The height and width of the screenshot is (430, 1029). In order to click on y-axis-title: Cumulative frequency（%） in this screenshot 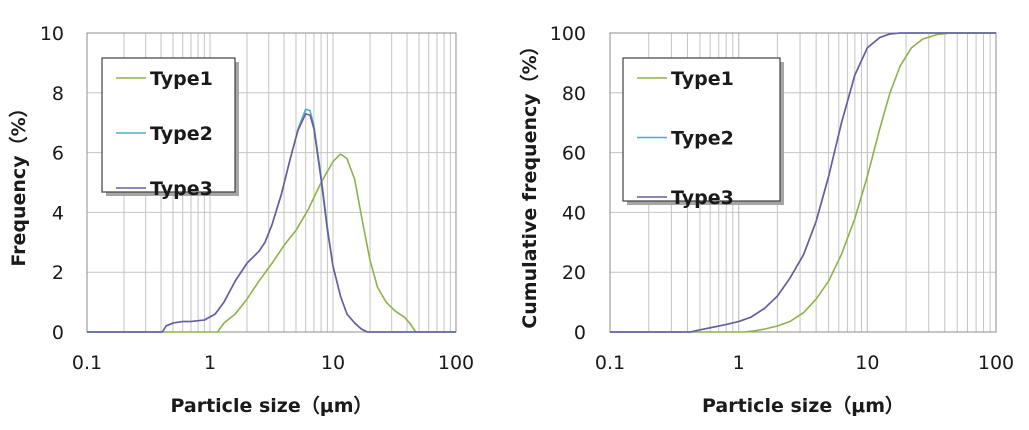, I will do `click(529, 182)`.